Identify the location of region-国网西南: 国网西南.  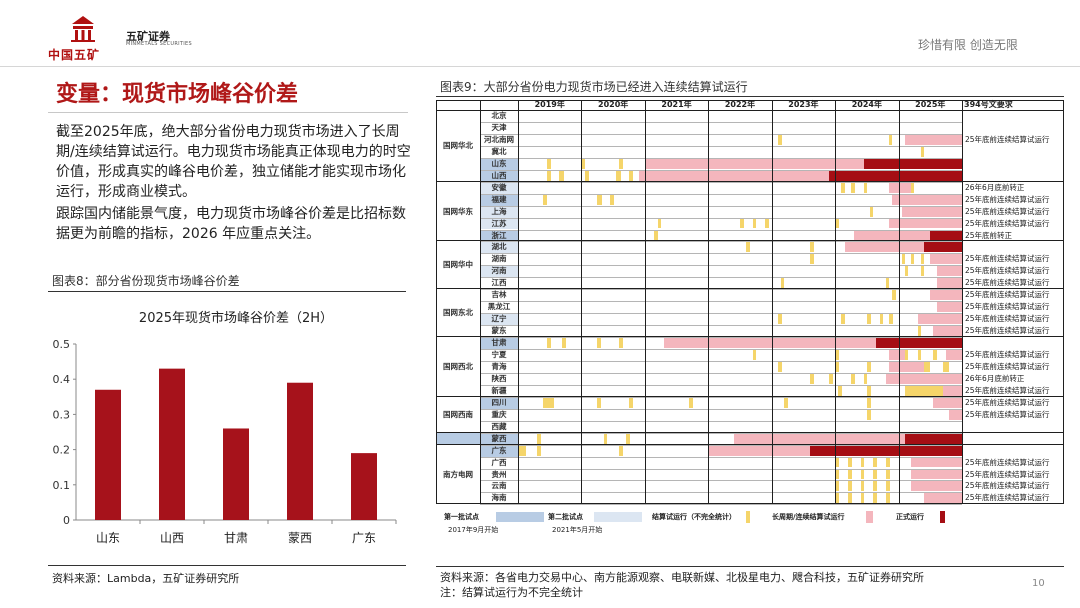
(458, 414).